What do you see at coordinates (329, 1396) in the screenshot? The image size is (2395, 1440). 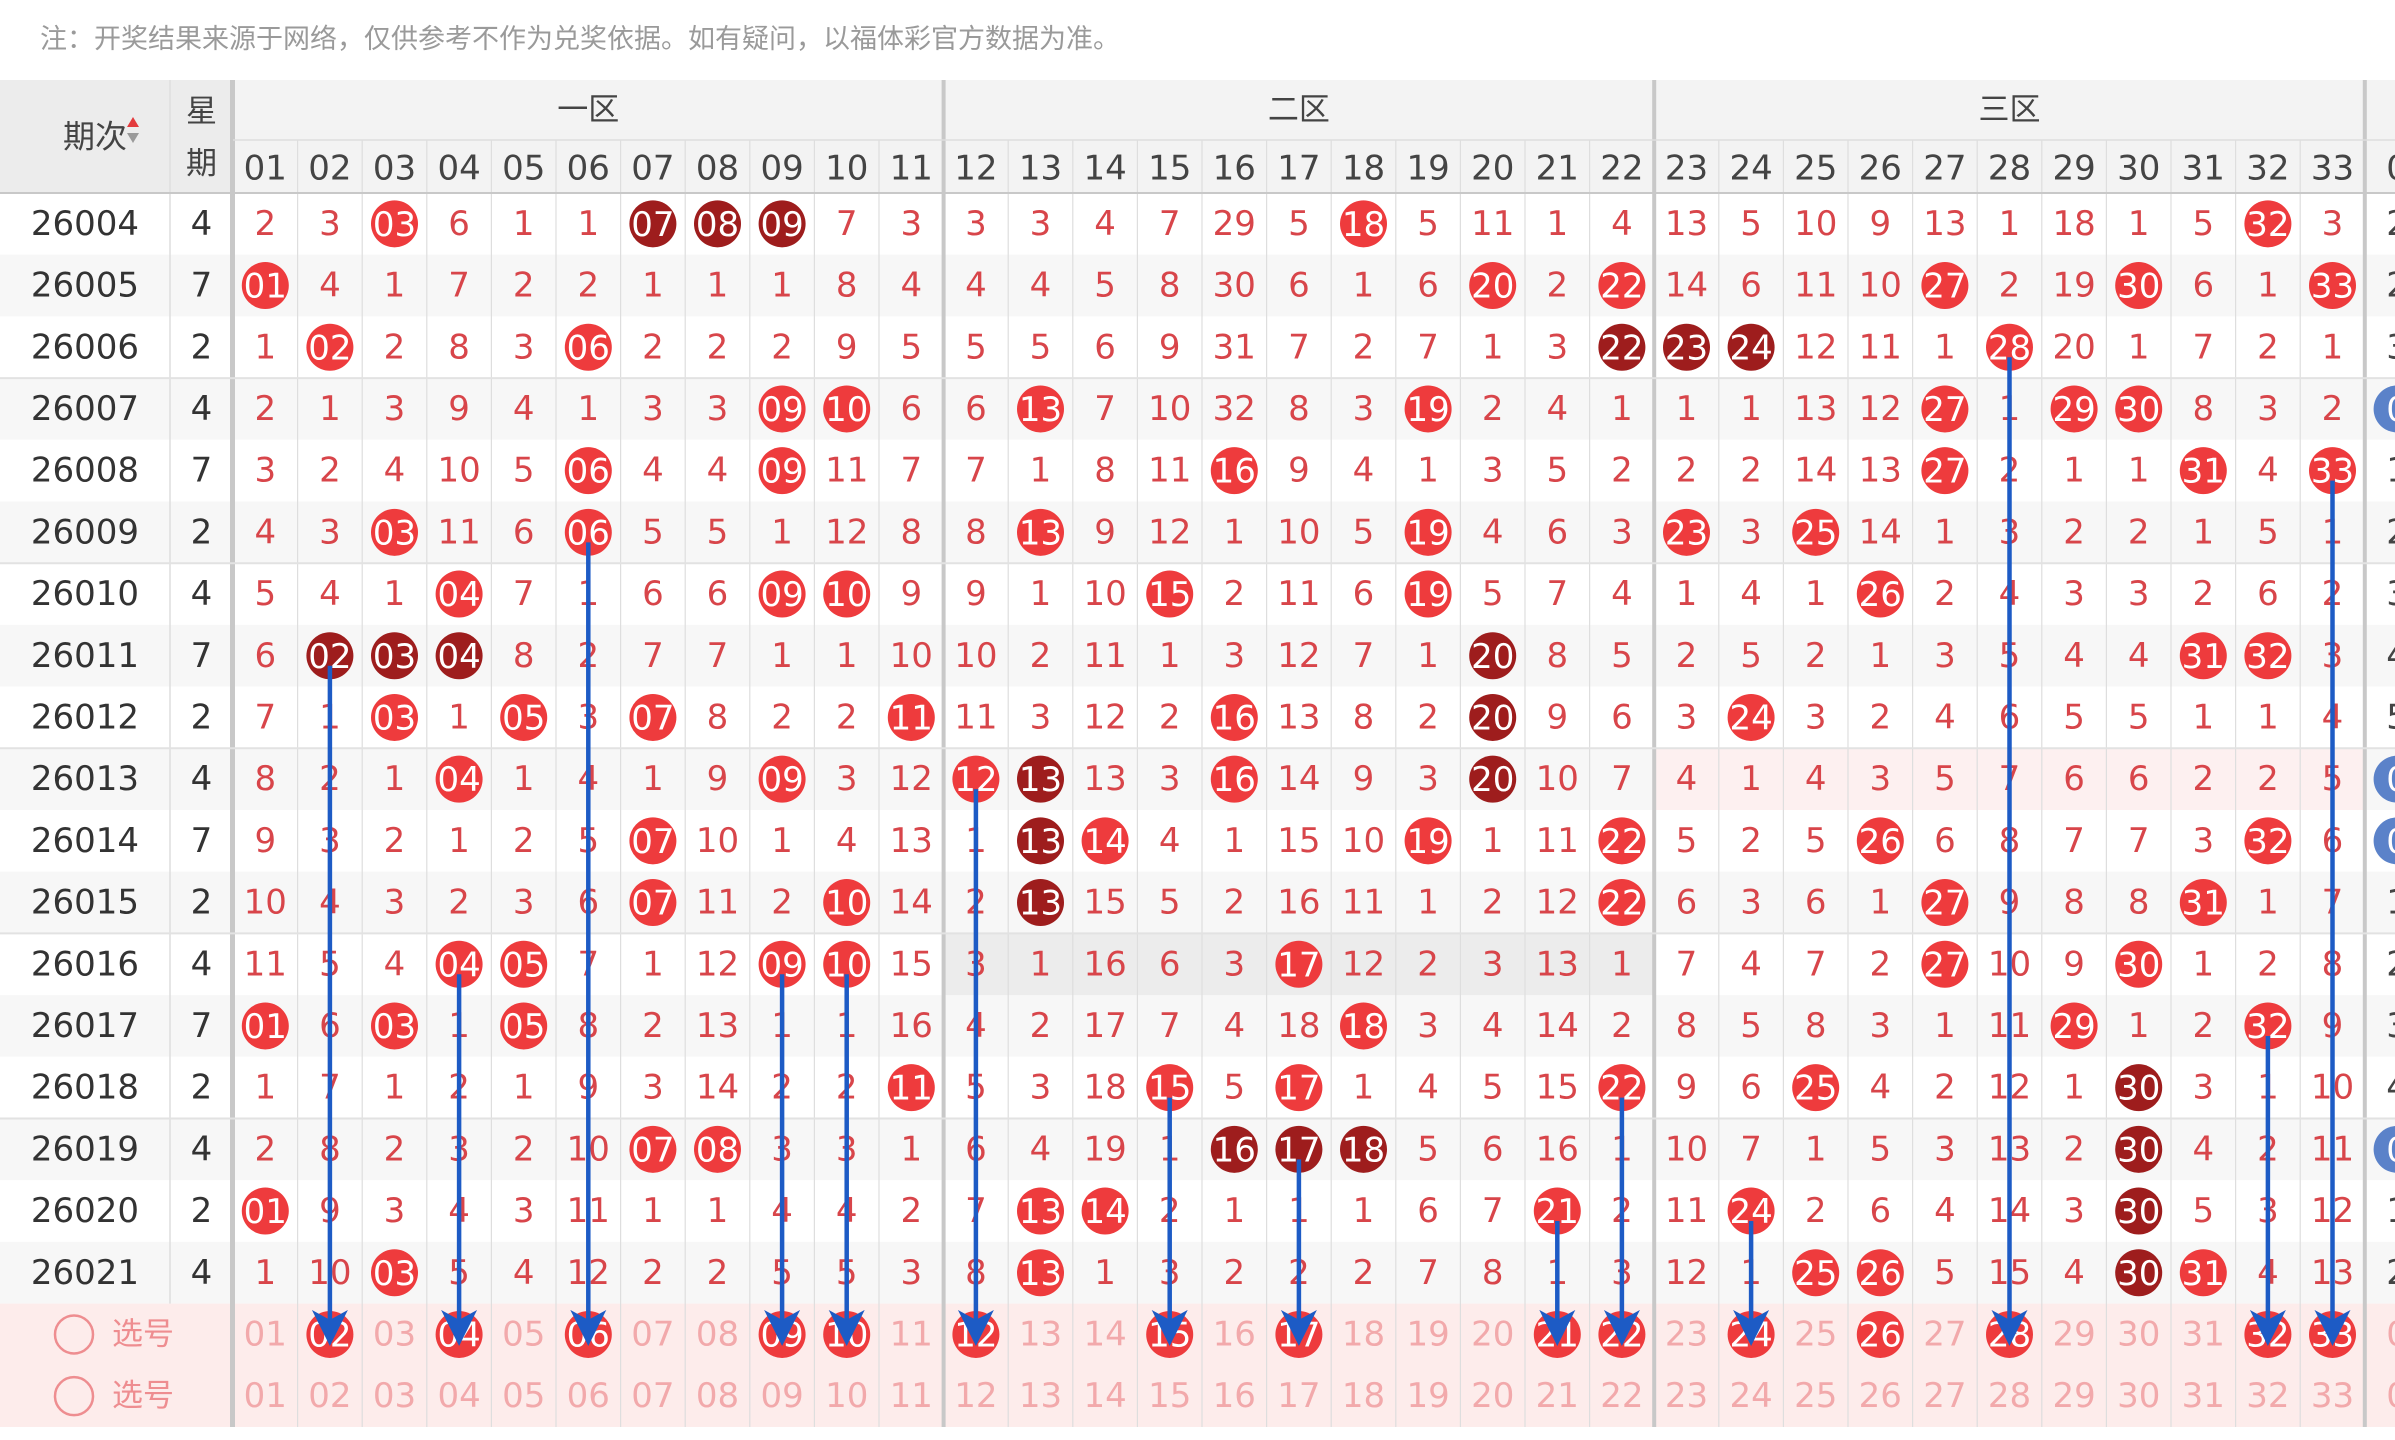 I see `select-number: 02` at bounding box center [329, 1396].